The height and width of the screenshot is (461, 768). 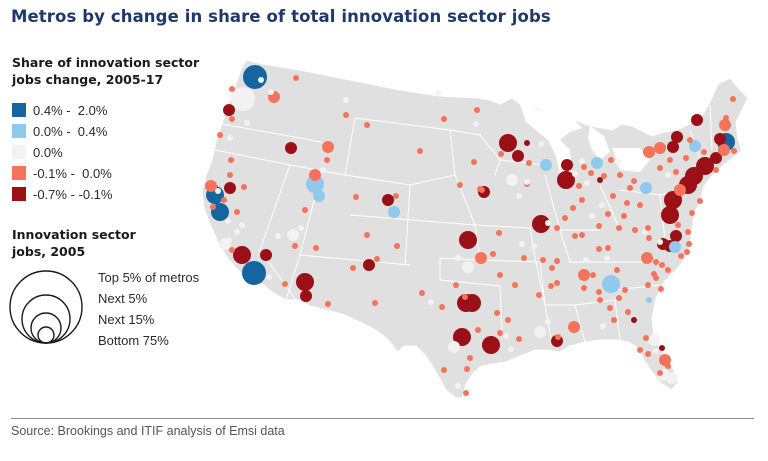 What do you see at coordinates (46, 335) in the screenshot?
I see `size-legend-circle-bottom75` at bounding box center [46, 335].